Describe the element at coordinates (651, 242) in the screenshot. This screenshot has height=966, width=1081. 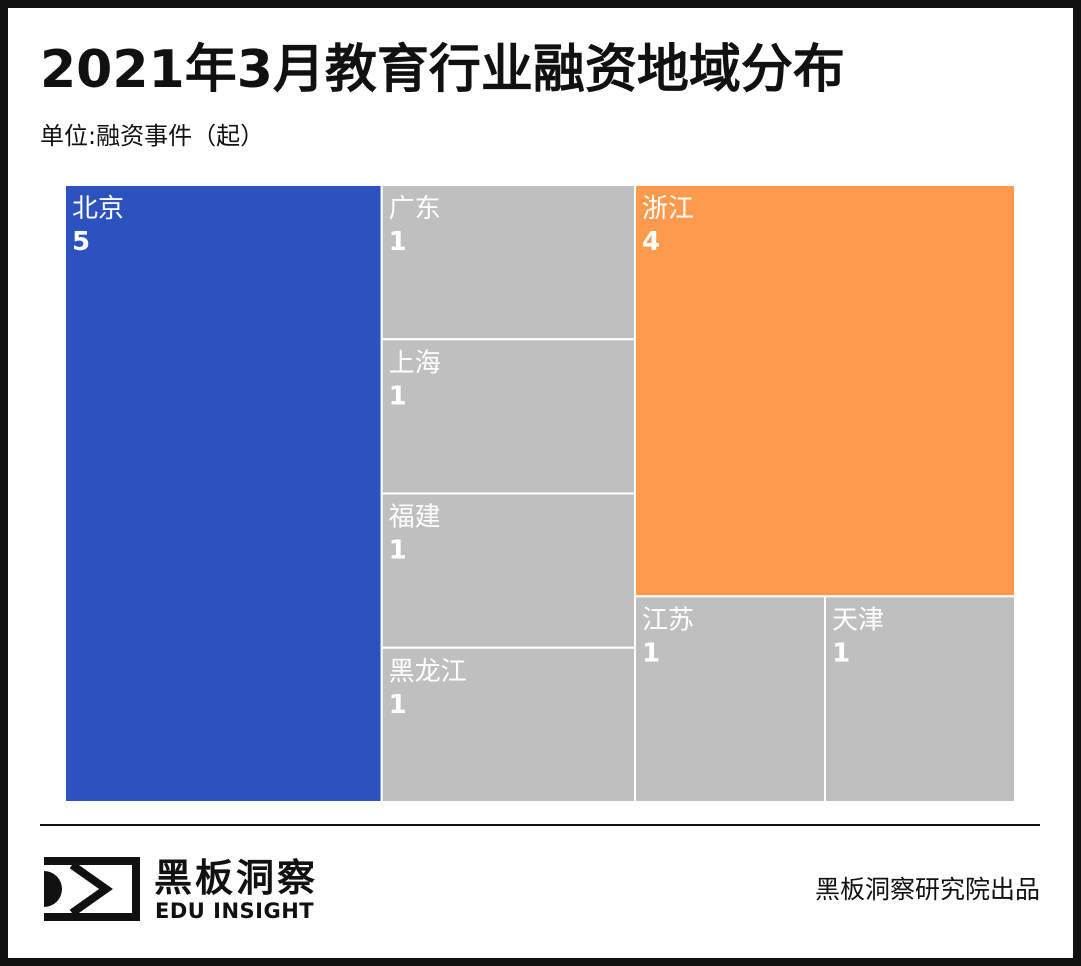
I see `cell-value-6: 4` at that location.